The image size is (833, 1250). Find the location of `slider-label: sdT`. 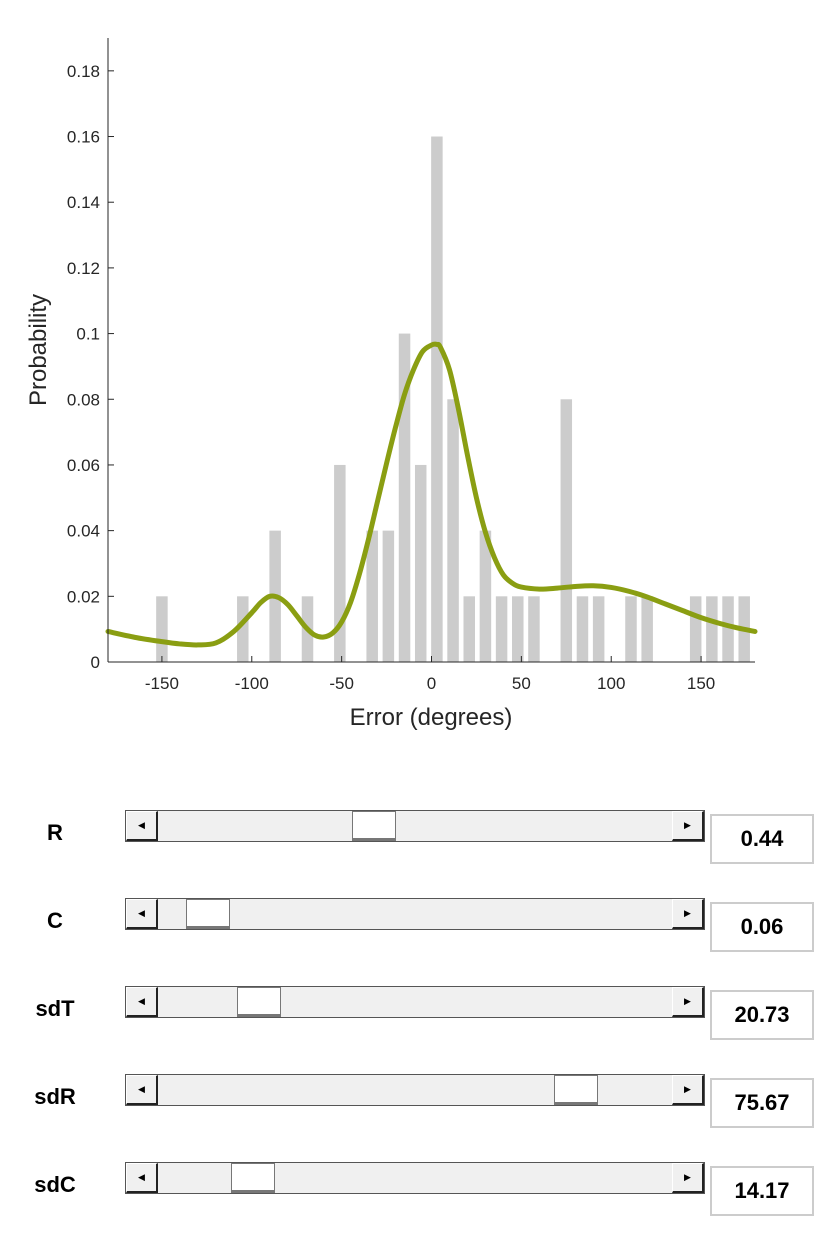

slider-label: sdT is located at coordinates (55, 1008).